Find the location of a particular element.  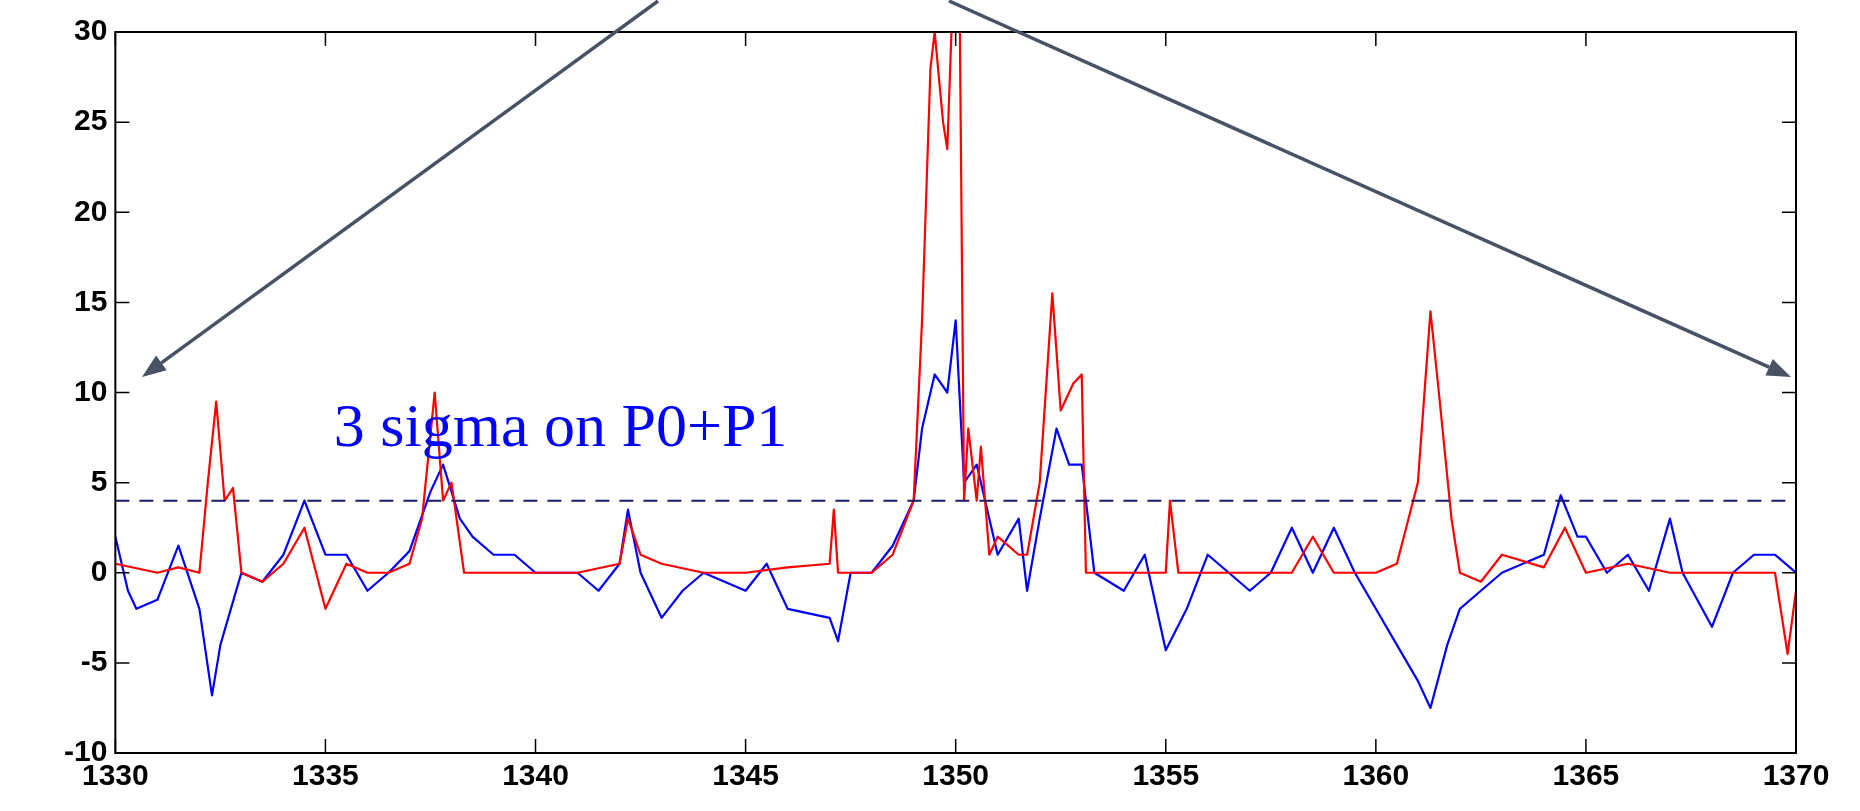

y-tick-label: 10 is located at coordinates (90, 390).